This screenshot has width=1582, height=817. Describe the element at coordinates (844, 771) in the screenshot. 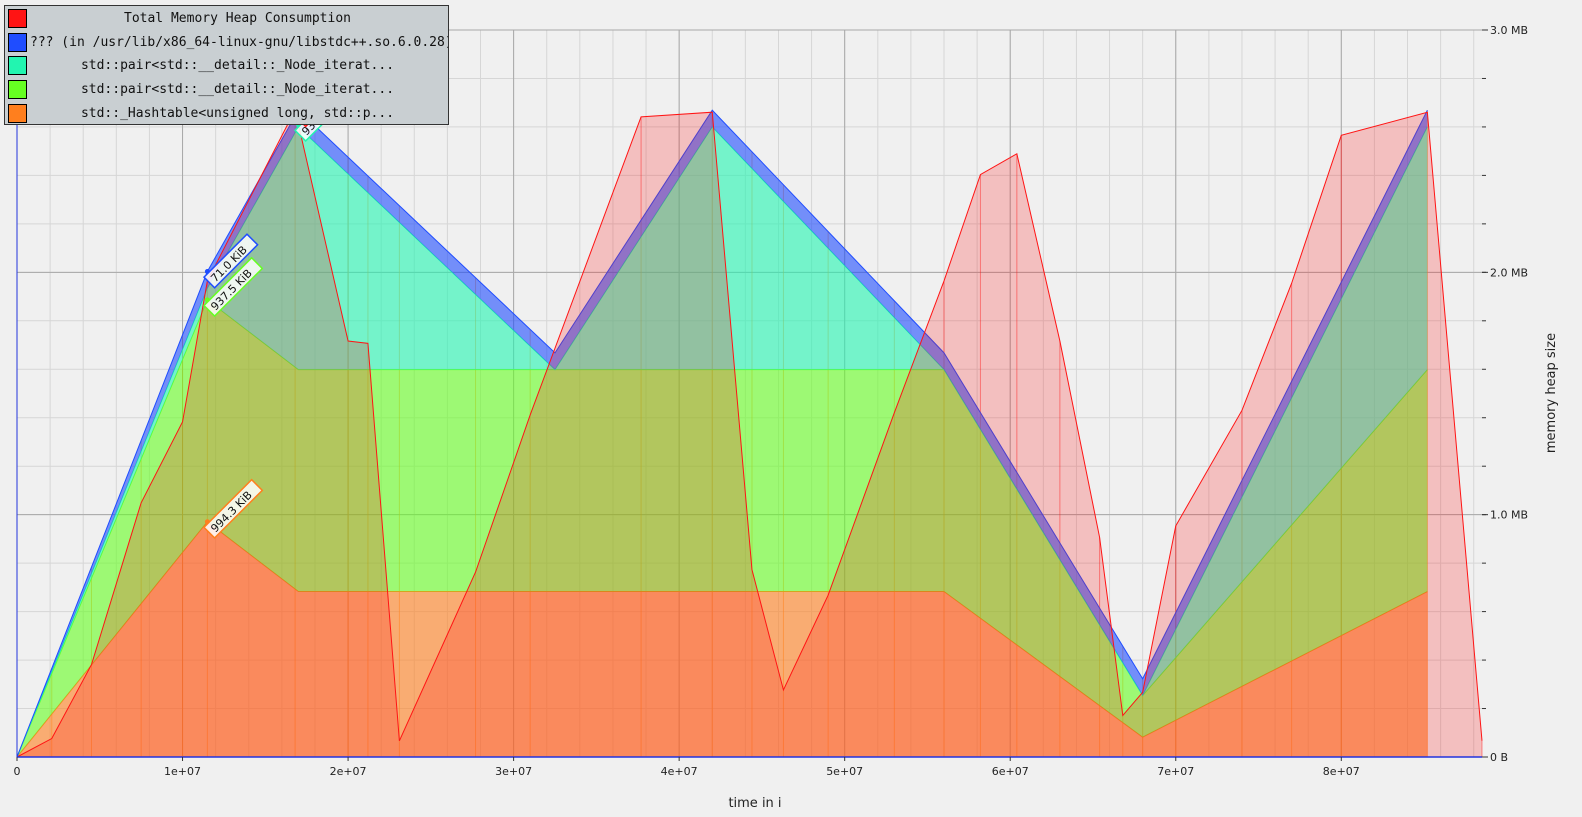

I see `x-tick-label: 5e+07` at that location.